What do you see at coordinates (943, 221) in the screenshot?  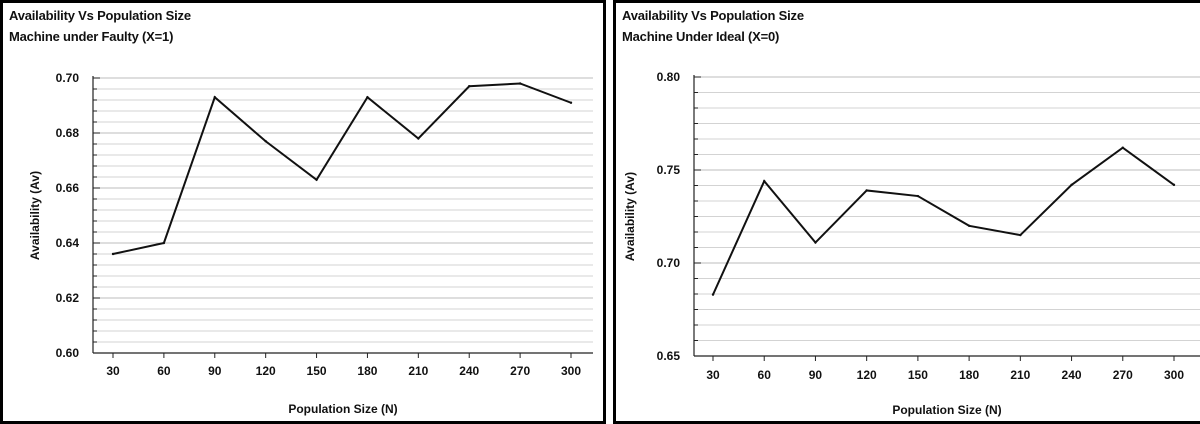 I see `series-line` at bounding box center [943, 221].